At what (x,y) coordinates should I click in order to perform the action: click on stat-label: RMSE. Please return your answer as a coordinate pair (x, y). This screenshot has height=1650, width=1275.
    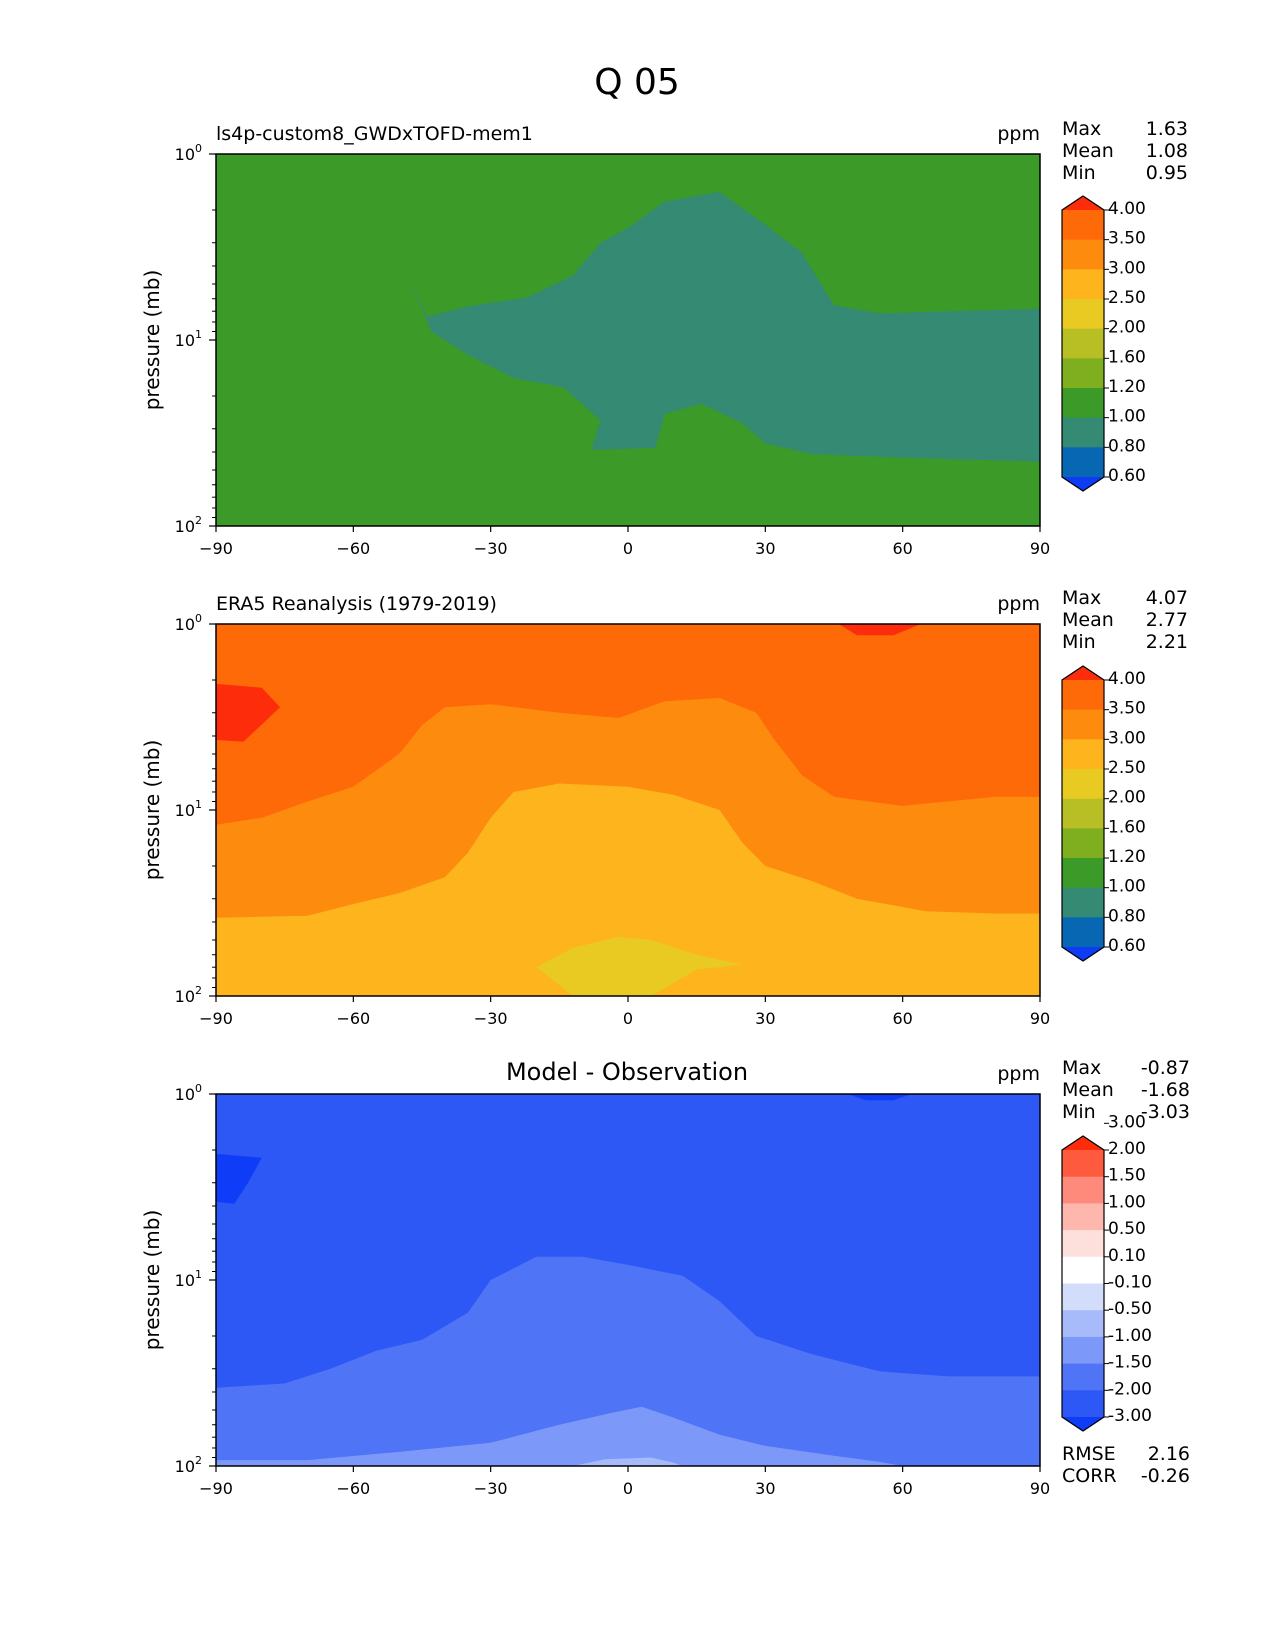
    Looking at the image, I should click on (1089, 1454).